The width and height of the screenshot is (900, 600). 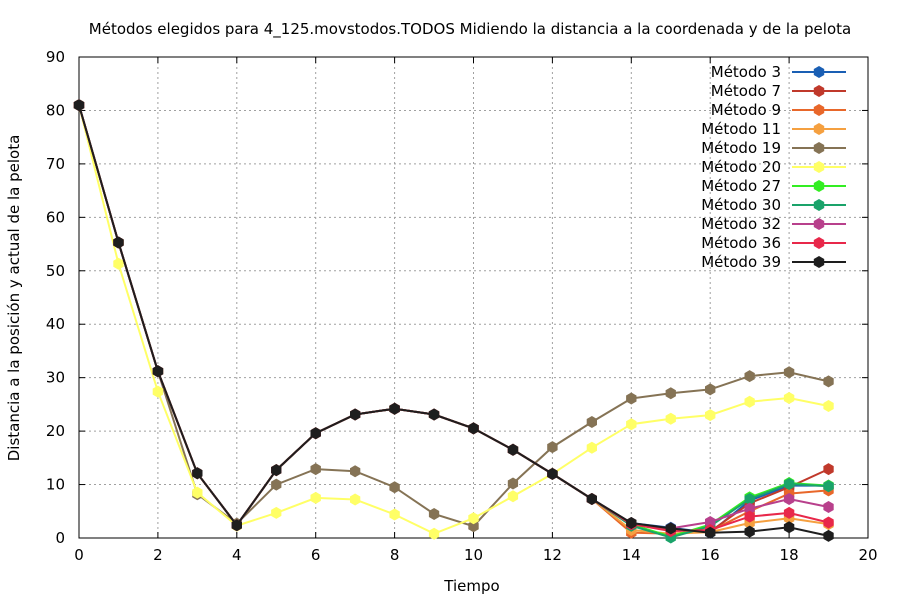 What do you see at coordinates (867, 555) in the screenshot?
I see `x-tick-label: 20` at bounding box center [867, 555].